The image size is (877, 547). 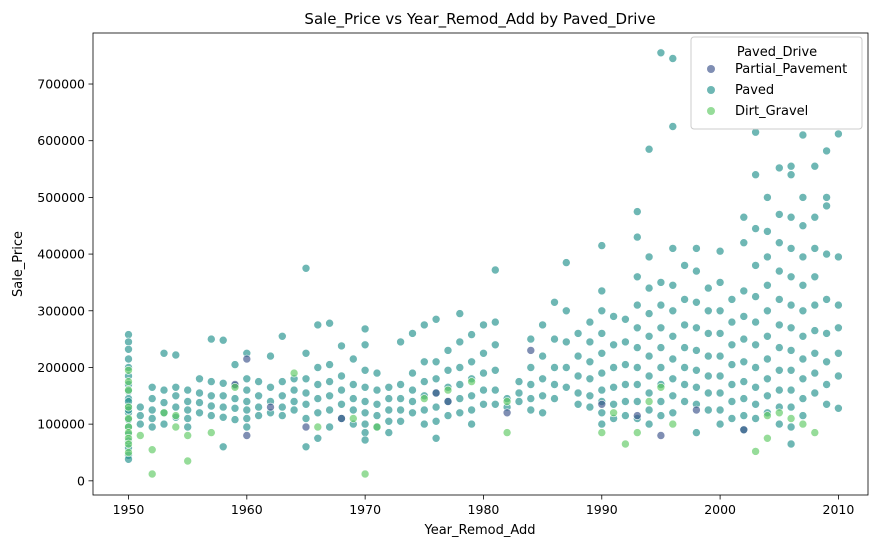 I want to click on x-tick-label: 2000, so click(x=720, y=509).